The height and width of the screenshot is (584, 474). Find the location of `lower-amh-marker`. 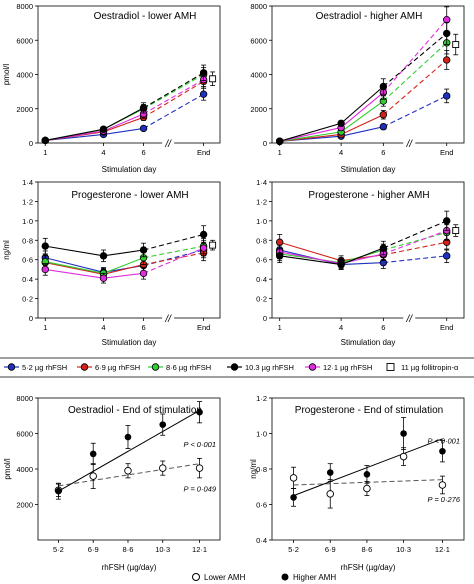

lower-amh-marker is located at coordinates (196, 577).